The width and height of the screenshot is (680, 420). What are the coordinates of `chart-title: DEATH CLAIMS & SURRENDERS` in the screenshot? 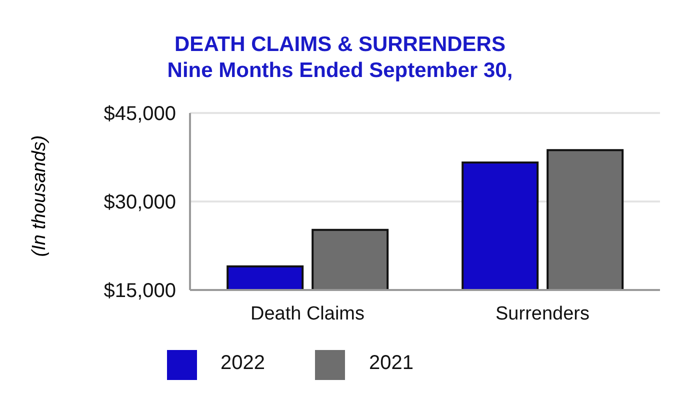 It's located at (340, 45).